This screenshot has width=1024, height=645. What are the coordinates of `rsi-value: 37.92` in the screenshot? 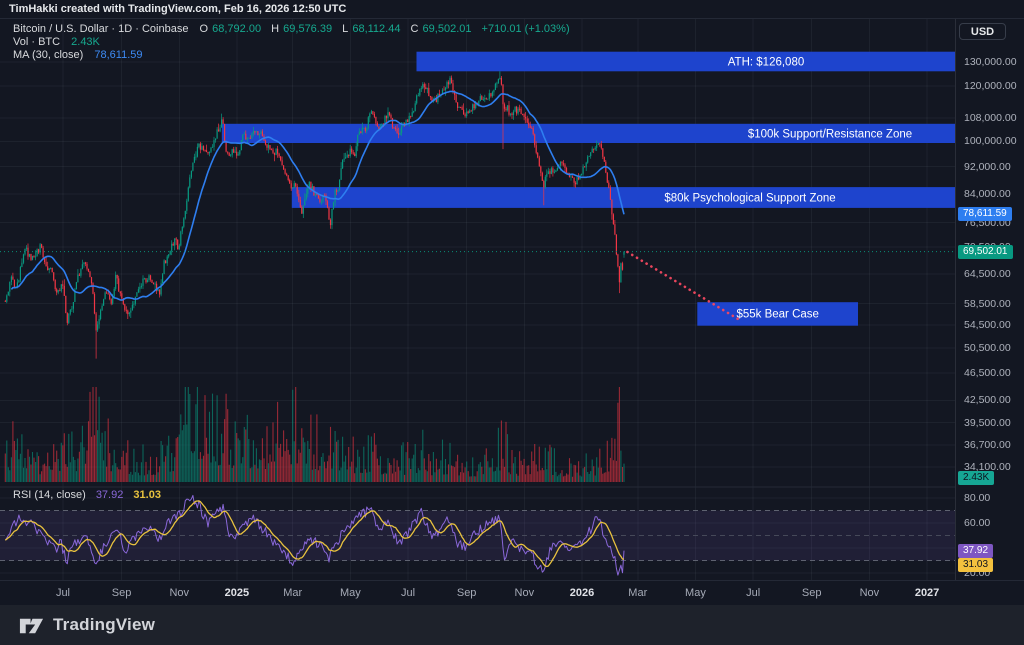 It's located at (109, 495).